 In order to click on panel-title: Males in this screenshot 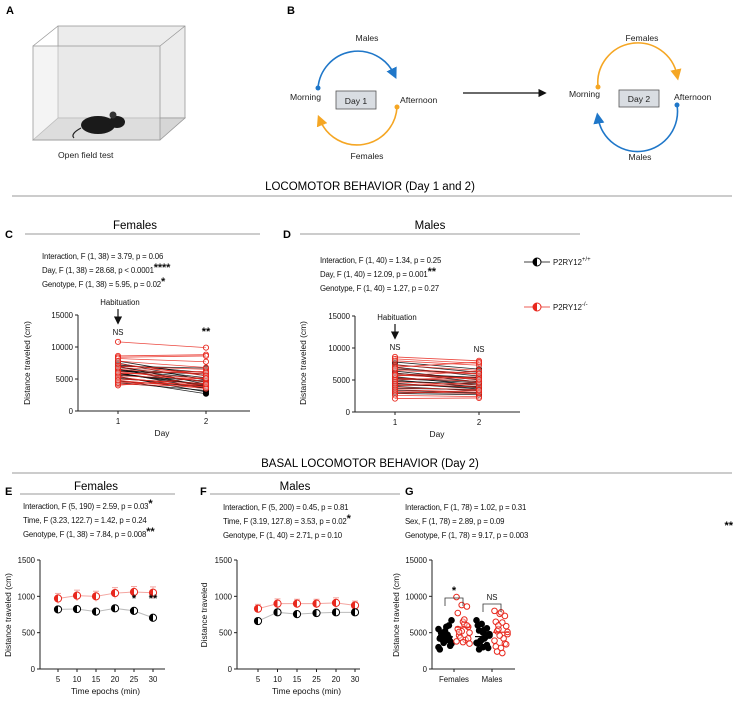, I will do `click(430, 226)`.